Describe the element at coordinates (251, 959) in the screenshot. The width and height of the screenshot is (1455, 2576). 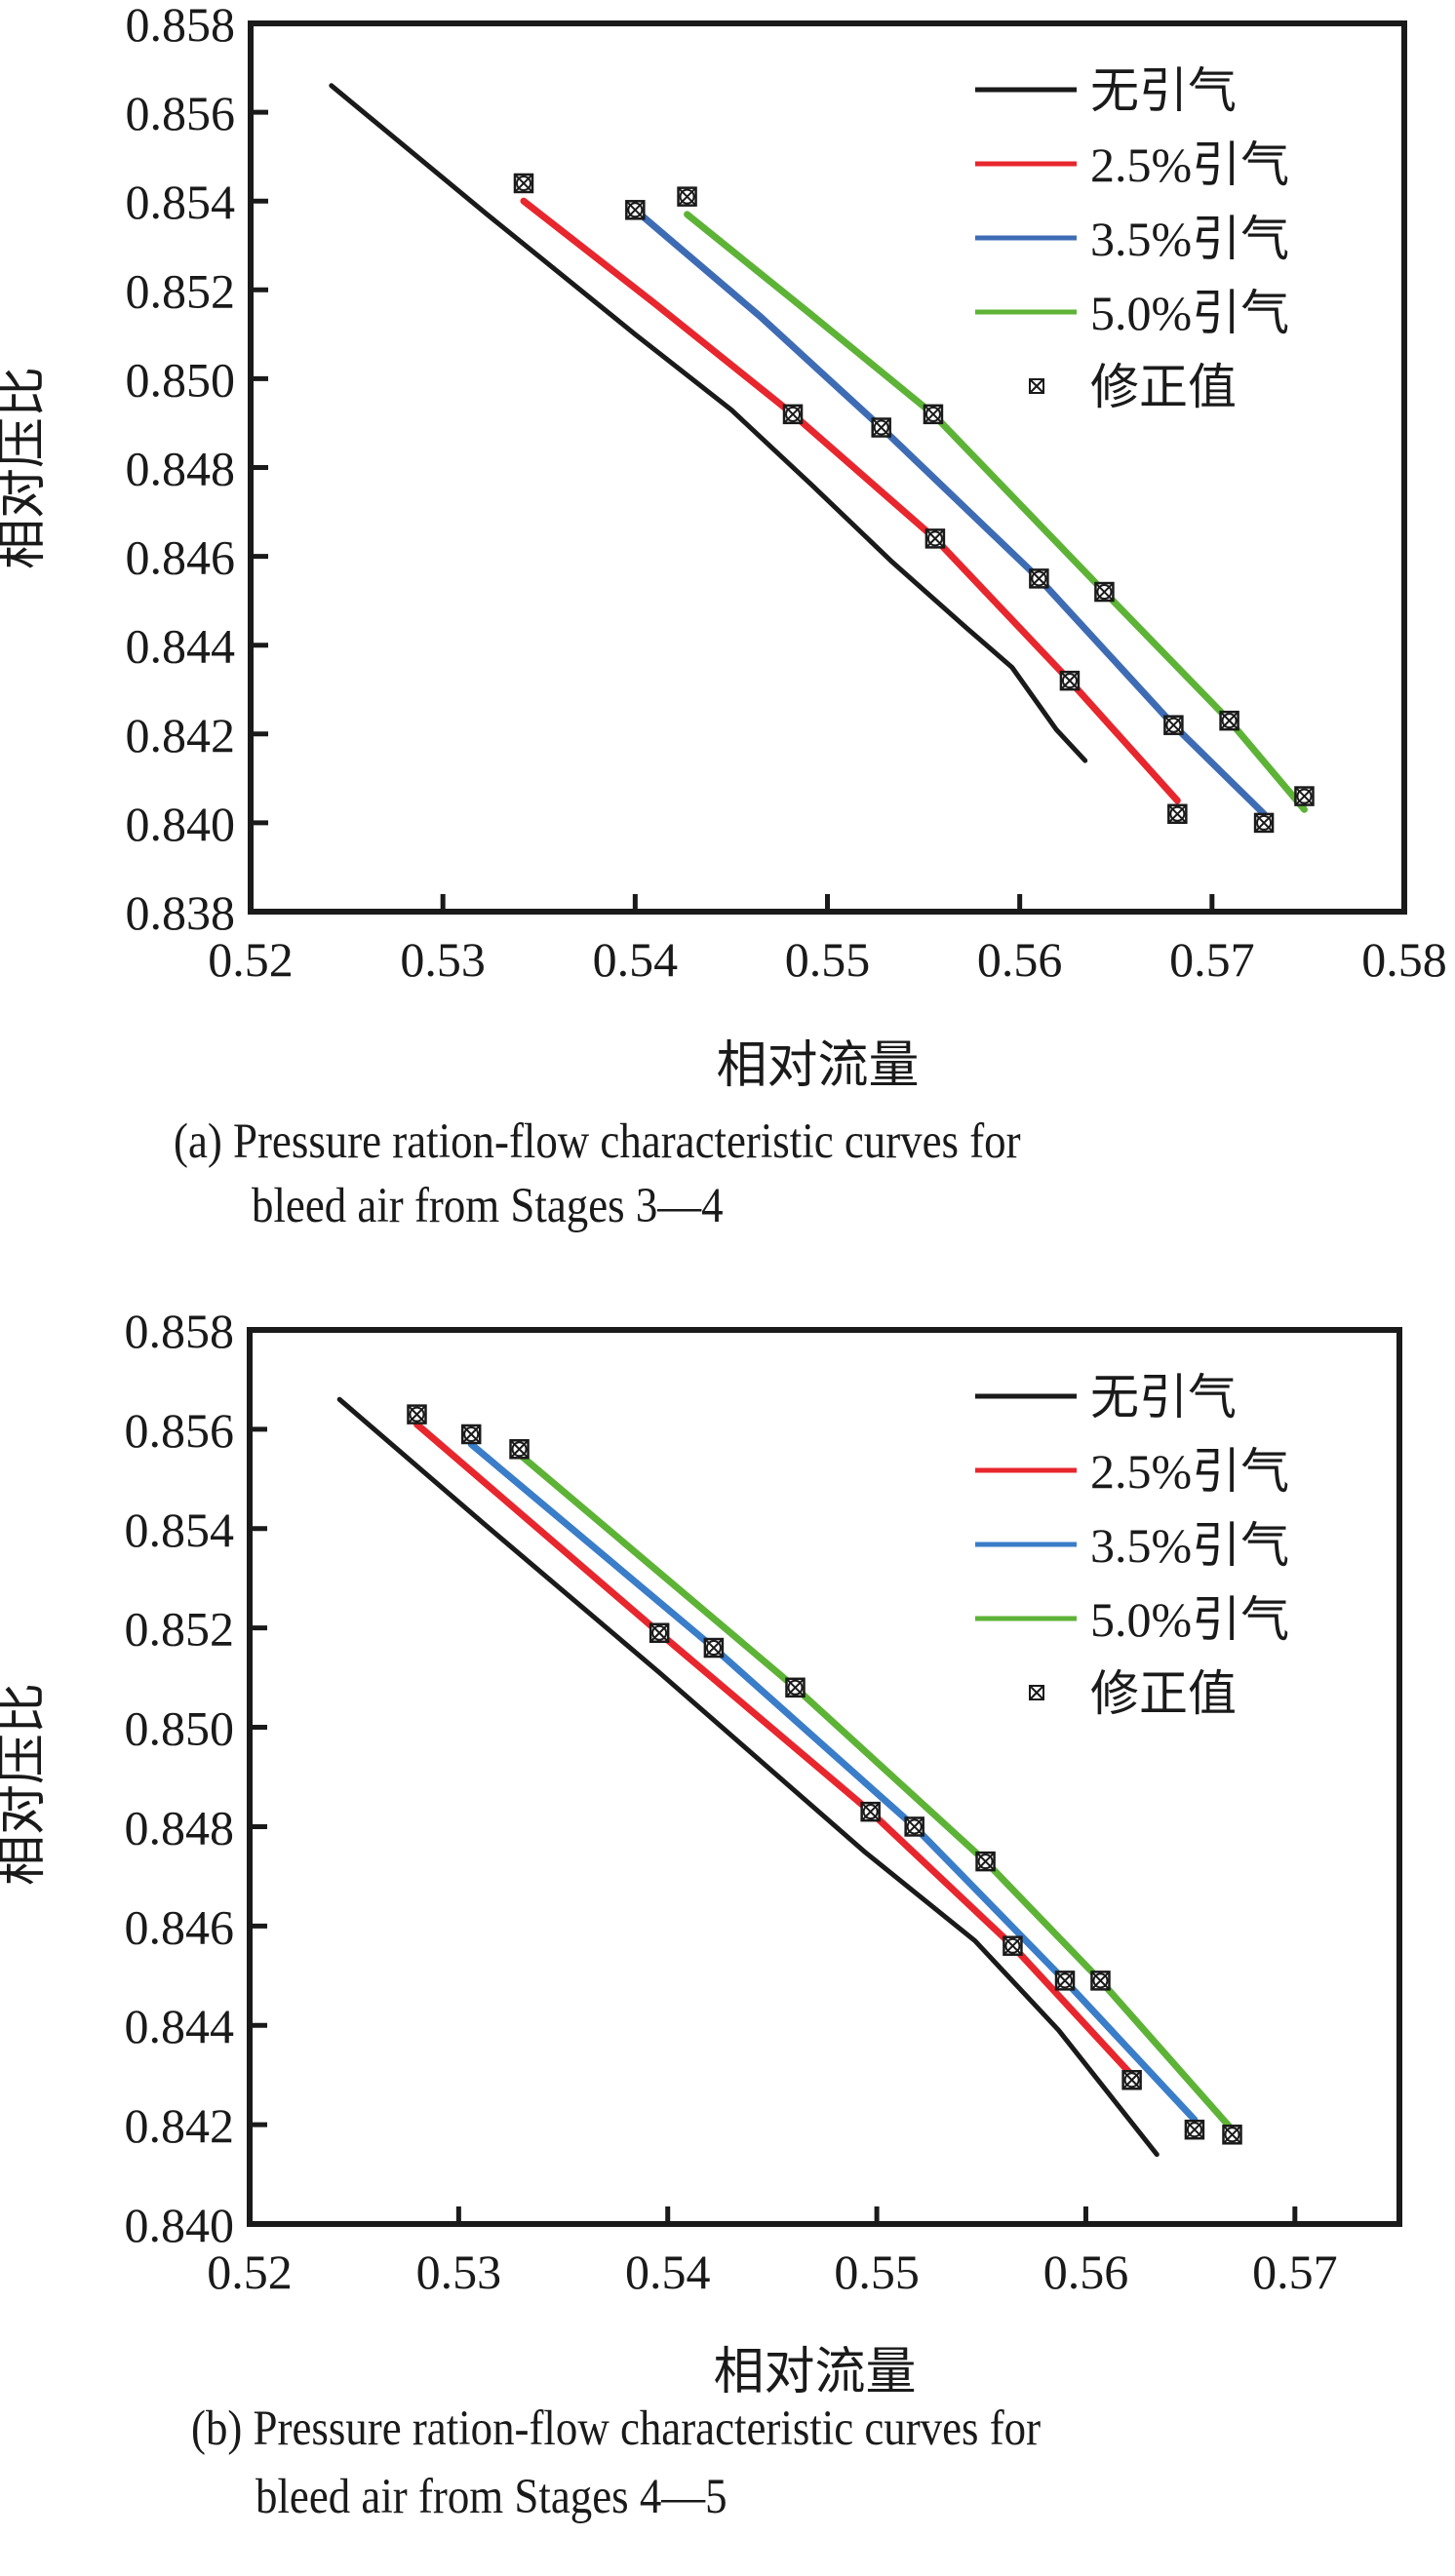
I see `x-tick-label: 0.52` at that location.